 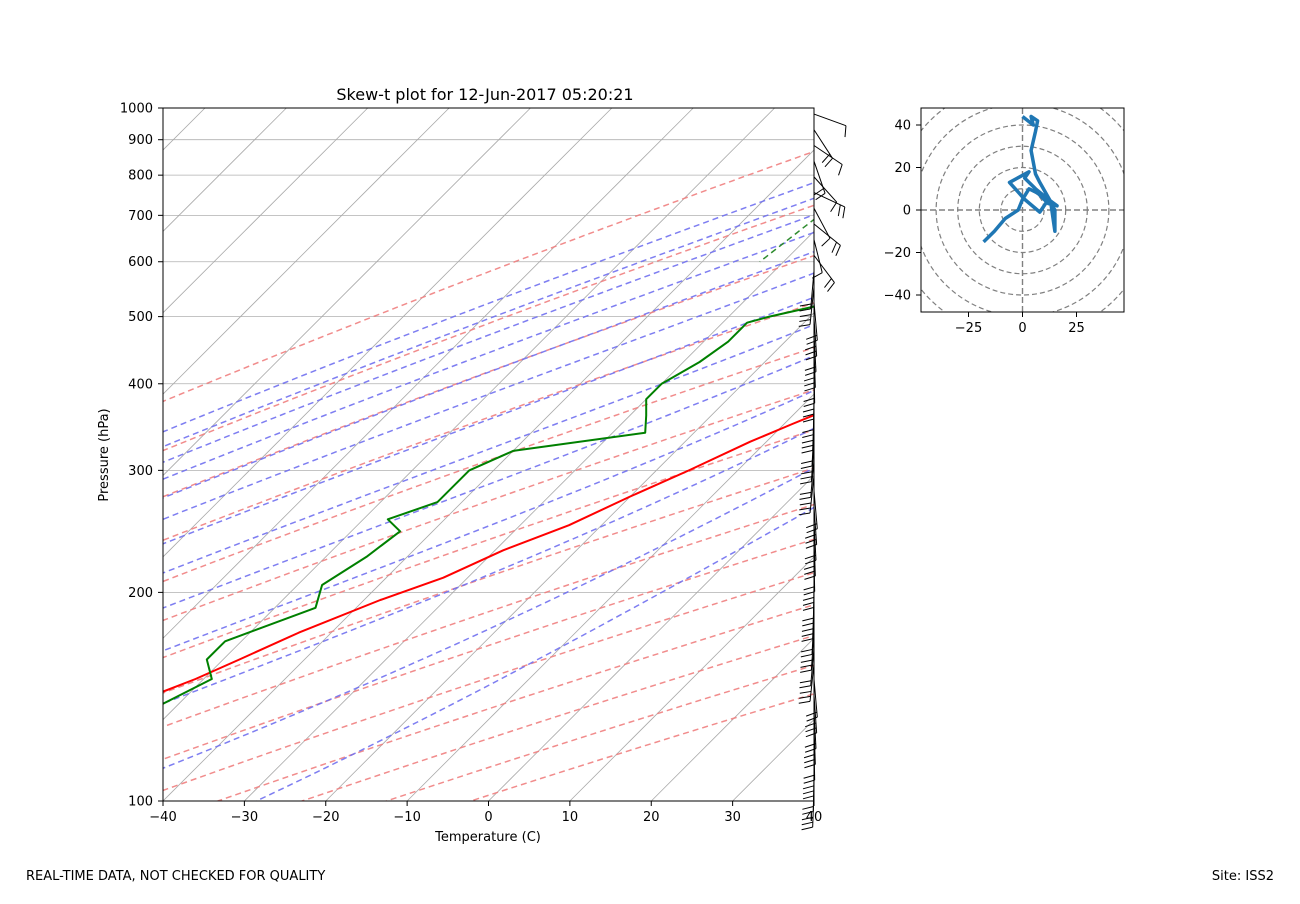 I want to click on hodograph-plot: −25 0 25 40 20 0 −20 −40, so click(x=1004, y=221).